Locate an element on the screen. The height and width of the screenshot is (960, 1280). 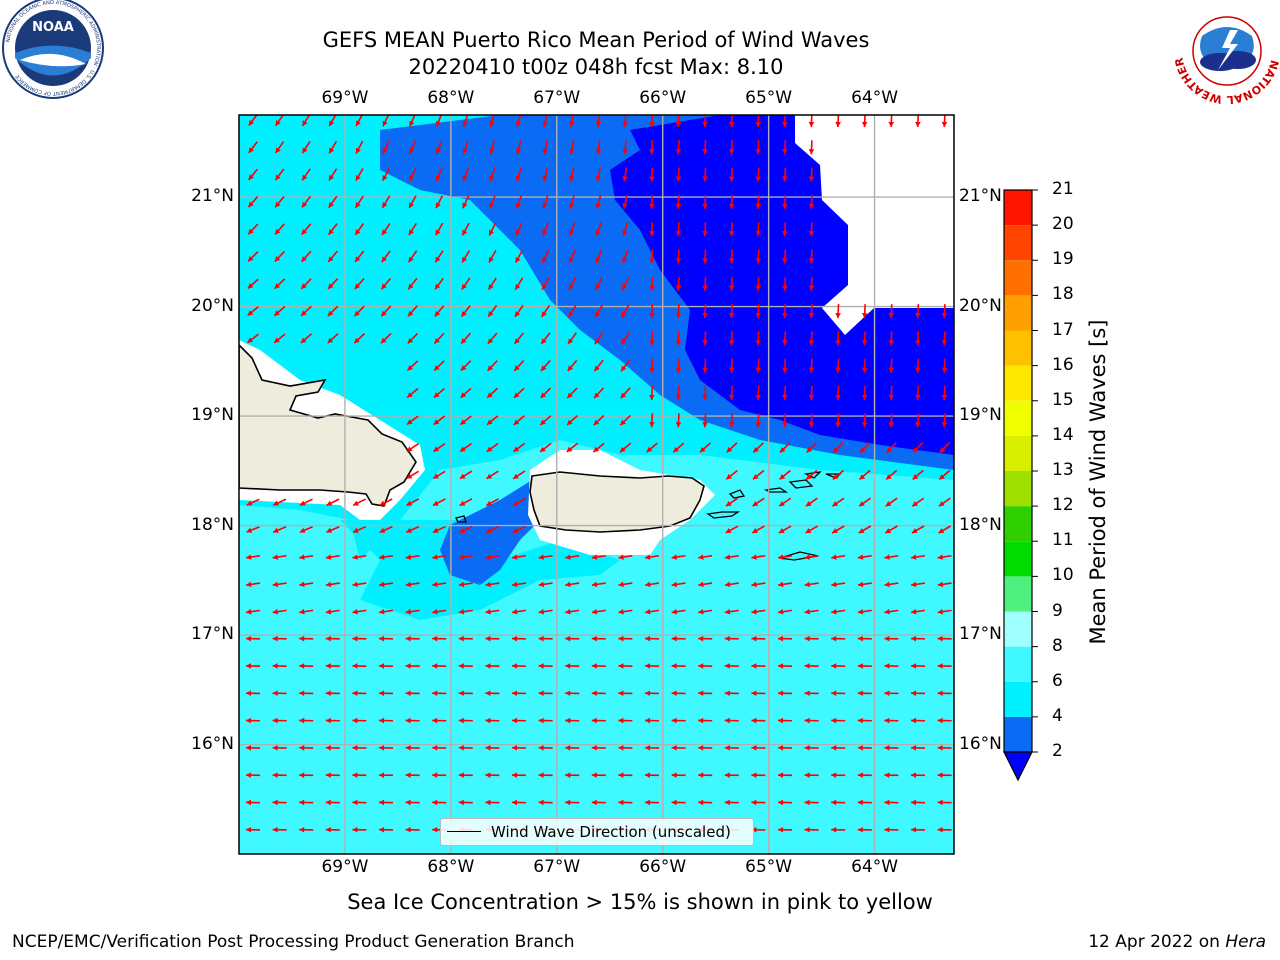
footer-date-text: 12 Apr 2022 on is located at coordinates (1157, 942).